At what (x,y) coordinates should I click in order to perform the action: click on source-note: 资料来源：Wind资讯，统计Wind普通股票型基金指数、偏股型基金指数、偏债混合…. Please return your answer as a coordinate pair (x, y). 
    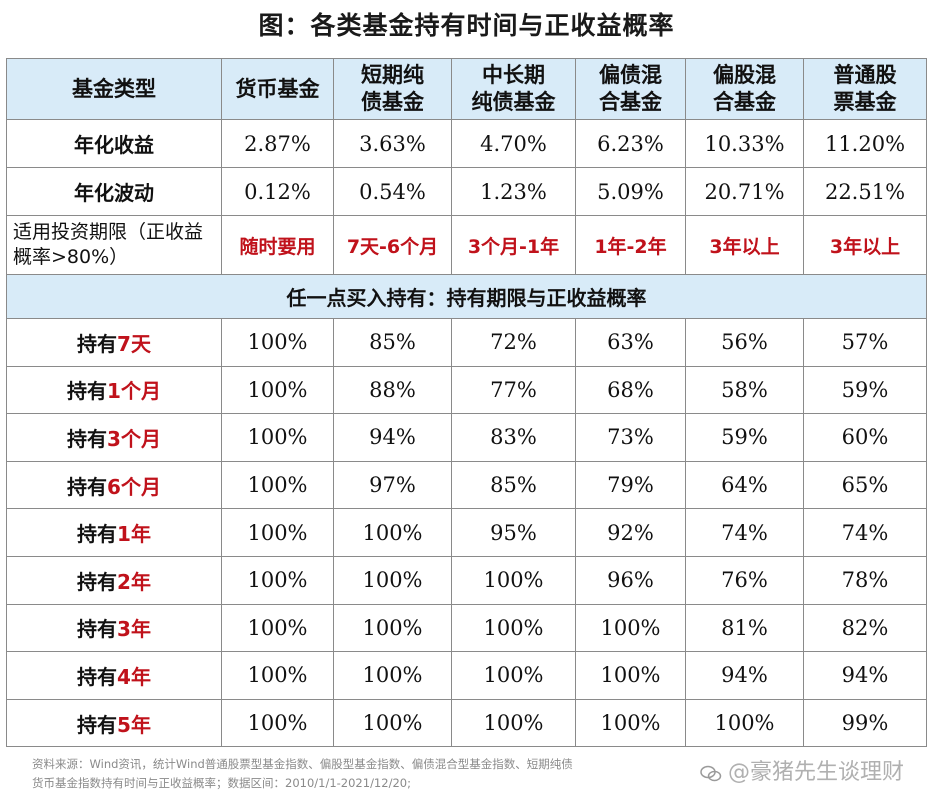
    Looking at the image, I should click on (362, 774).